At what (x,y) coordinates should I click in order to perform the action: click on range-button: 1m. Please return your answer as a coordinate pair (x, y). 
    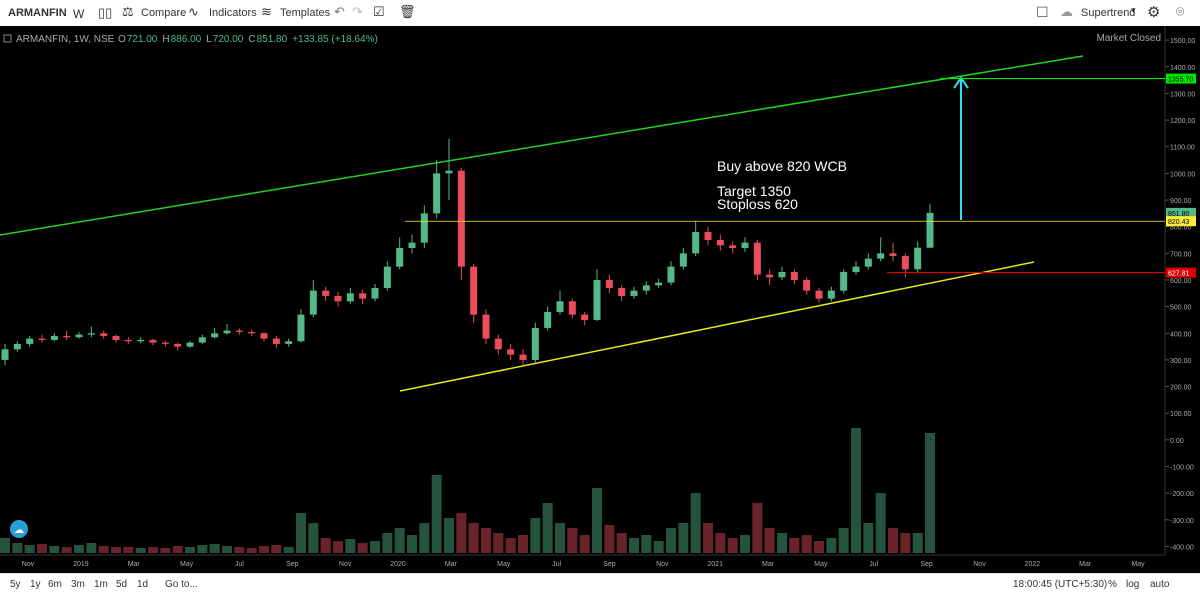
    Looking at the image, I should click on (101, 584).